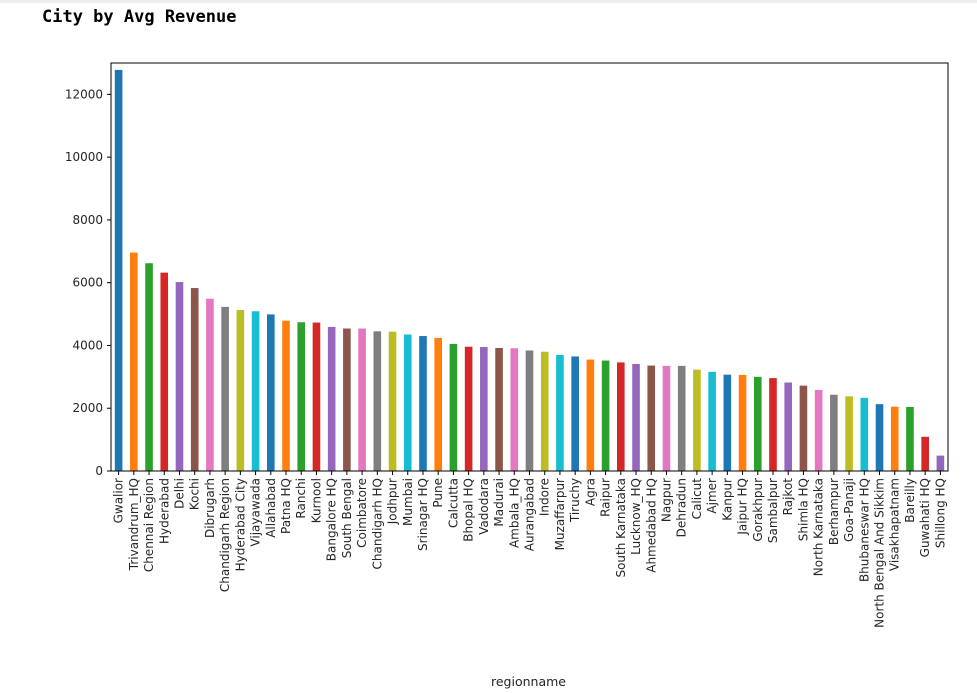 The height and width of the screenshot is (693, 977). I want to click on y-tick-label: 8000, so click(87, 220).